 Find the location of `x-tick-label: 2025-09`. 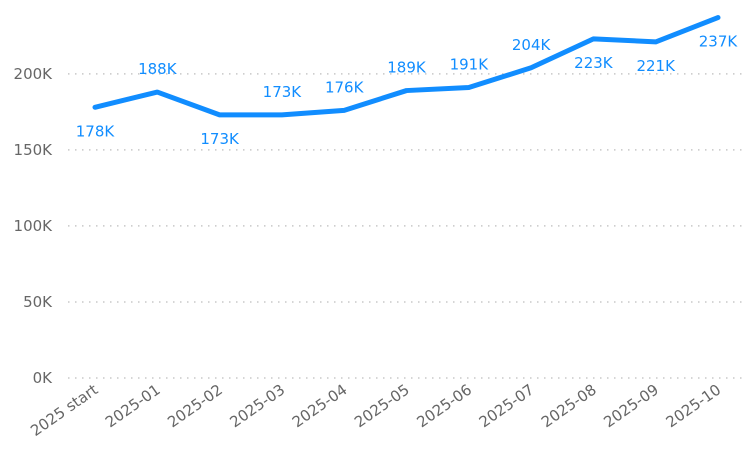

x-tick-label: 2025-09 is located at coordinates (631, 406).